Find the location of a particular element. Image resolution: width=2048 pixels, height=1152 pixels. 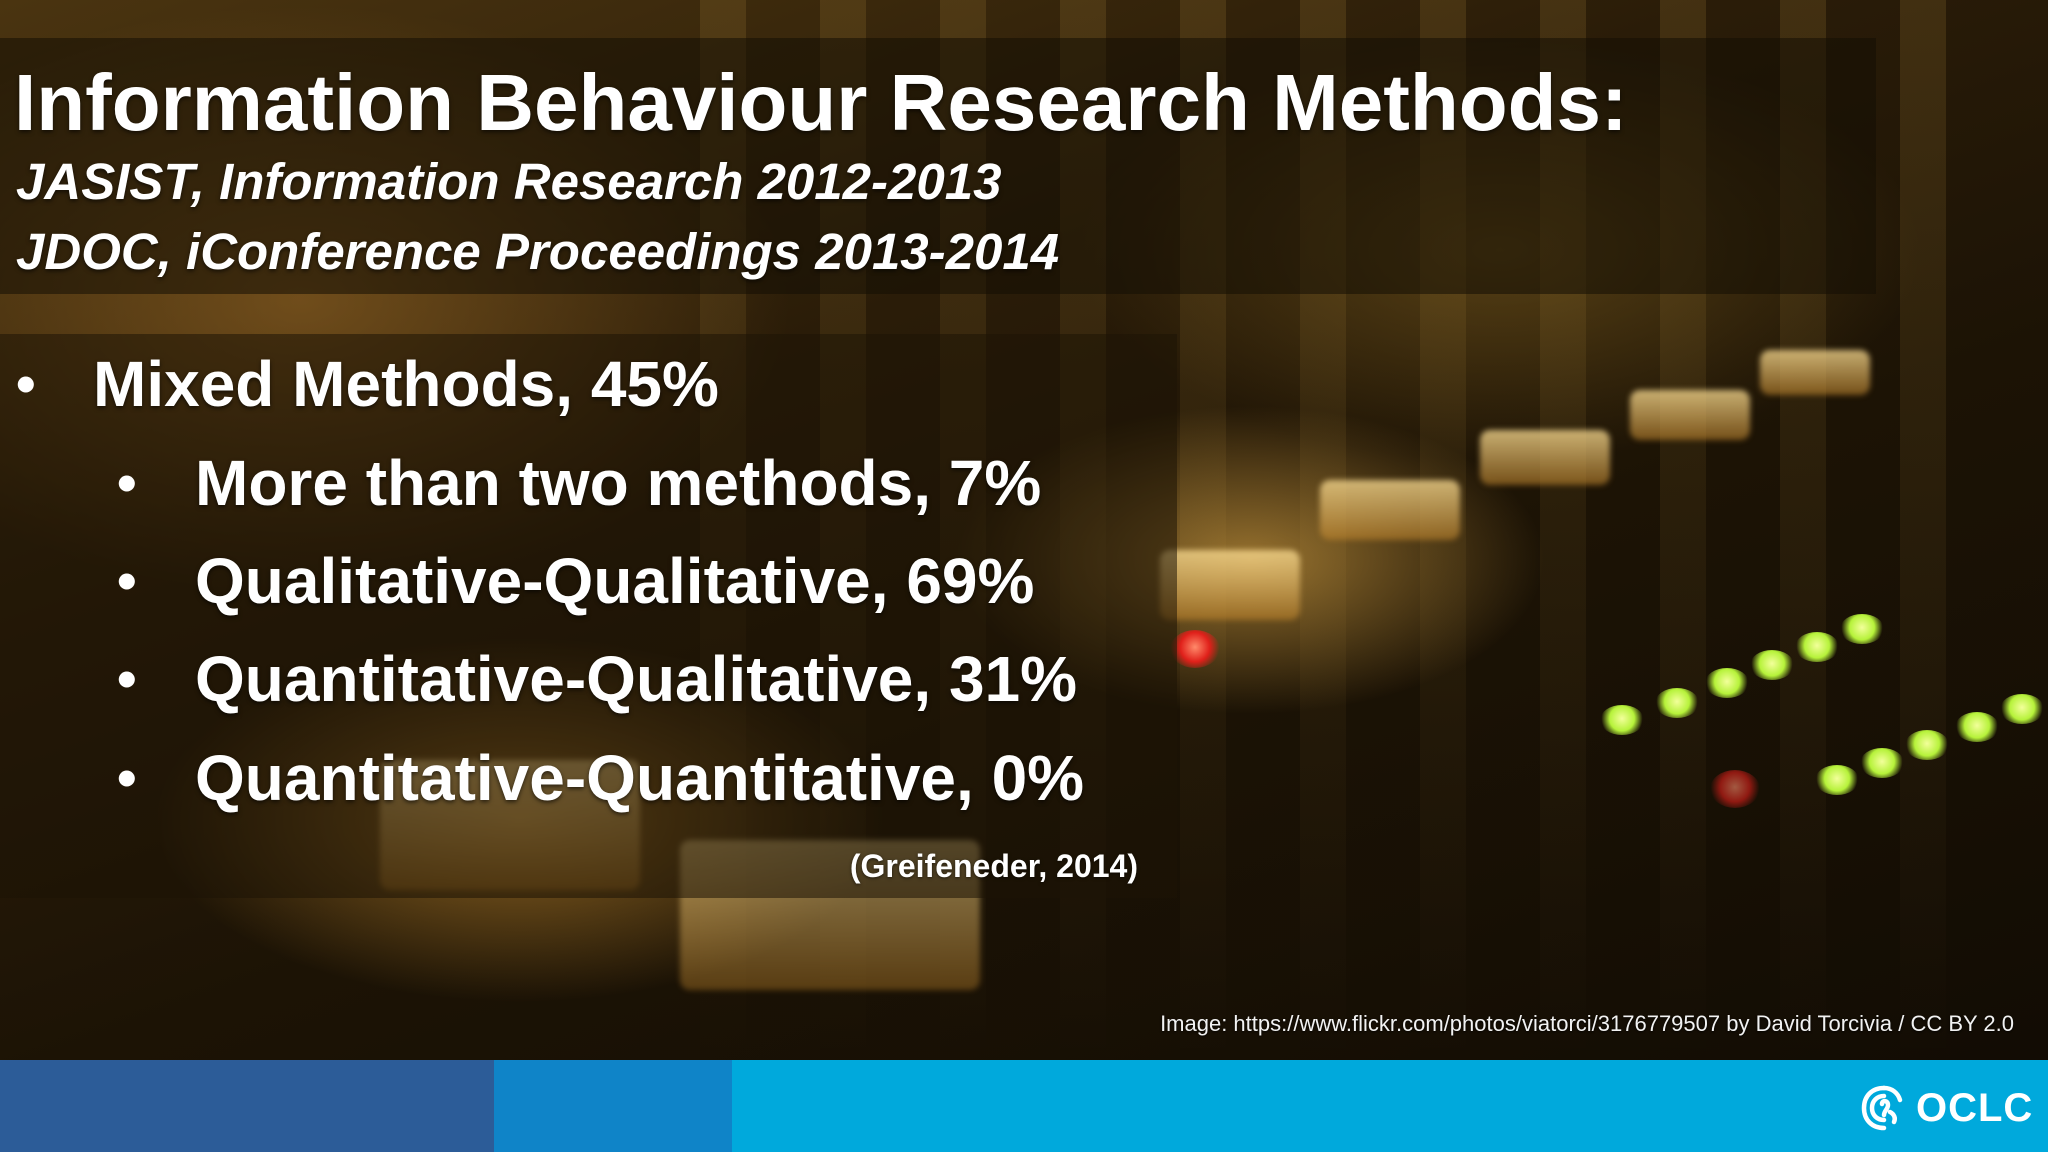

footer-bar: OCLC is located at coordinates (1024, 1106).